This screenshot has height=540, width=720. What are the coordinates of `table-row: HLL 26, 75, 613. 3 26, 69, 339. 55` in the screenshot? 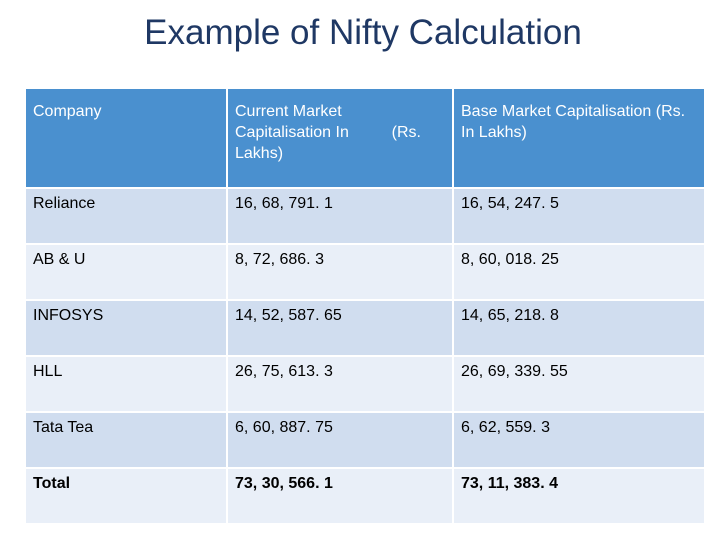 It's located at (365, 384).